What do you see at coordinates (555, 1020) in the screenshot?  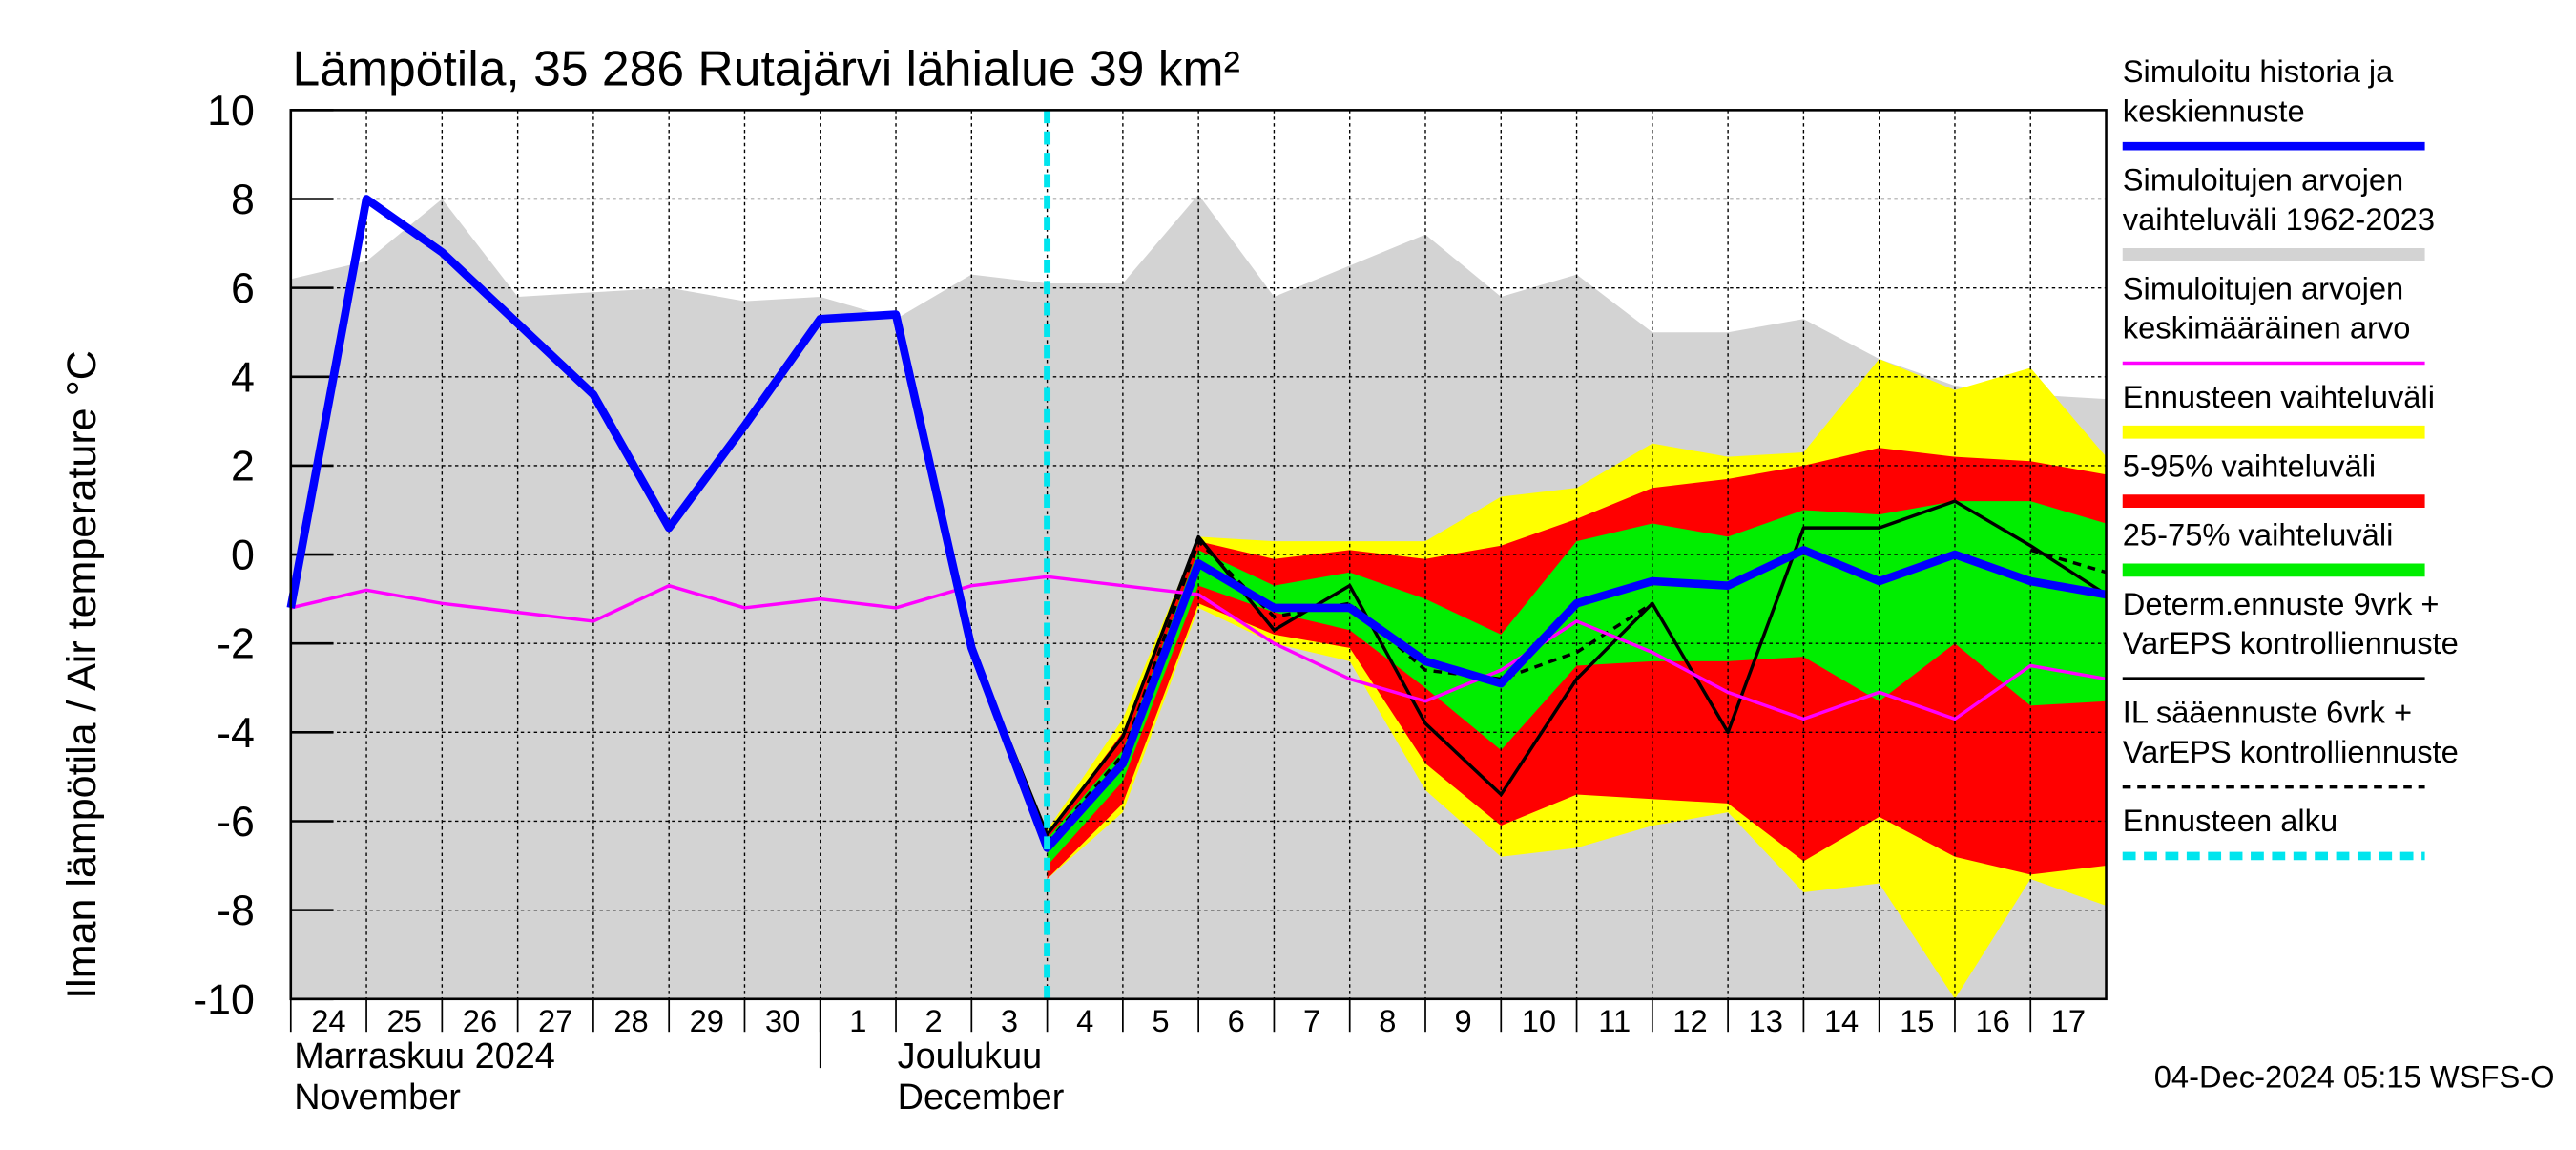 I see `x-tick-label: 27` at bounding box center [555, 1020].